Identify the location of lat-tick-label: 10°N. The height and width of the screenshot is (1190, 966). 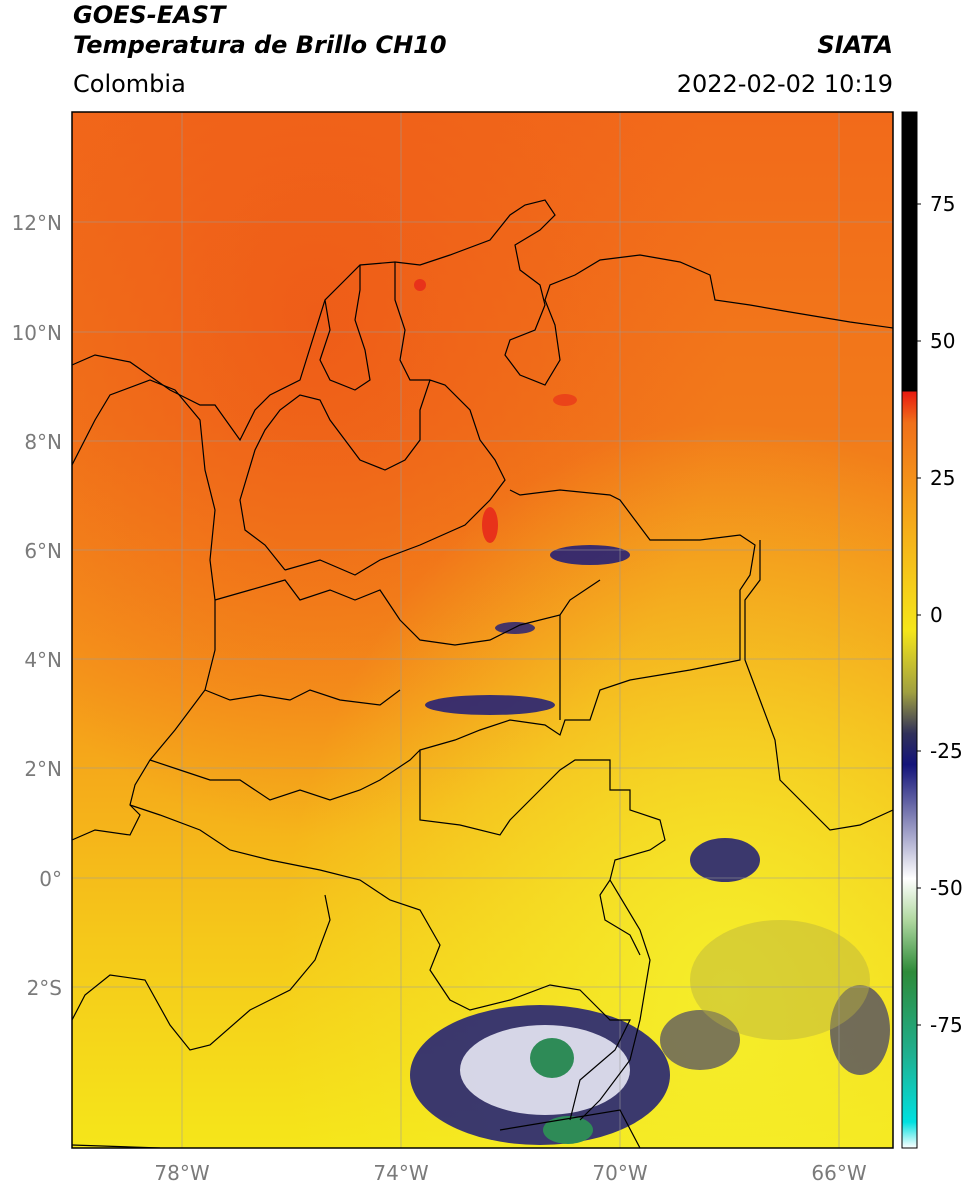
(37, 333).